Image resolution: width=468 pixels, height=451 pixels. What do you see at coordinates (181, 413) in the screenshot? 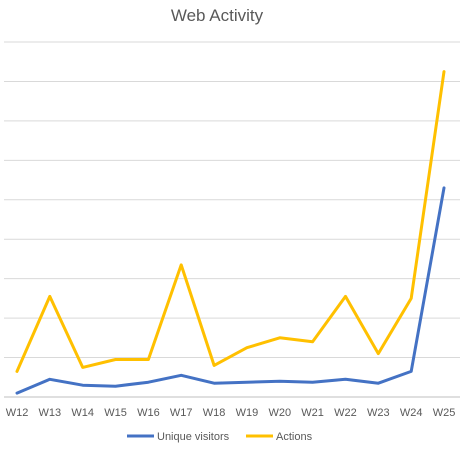
I see `x-tick-label: W17` at bounding box center [181, 413].